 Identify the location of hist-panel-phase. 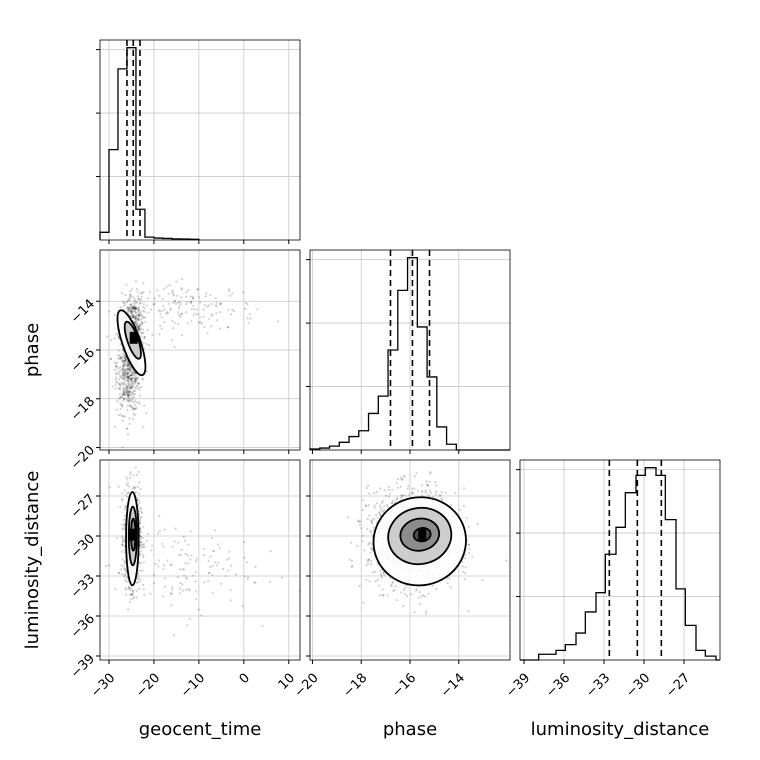
(408, 351).